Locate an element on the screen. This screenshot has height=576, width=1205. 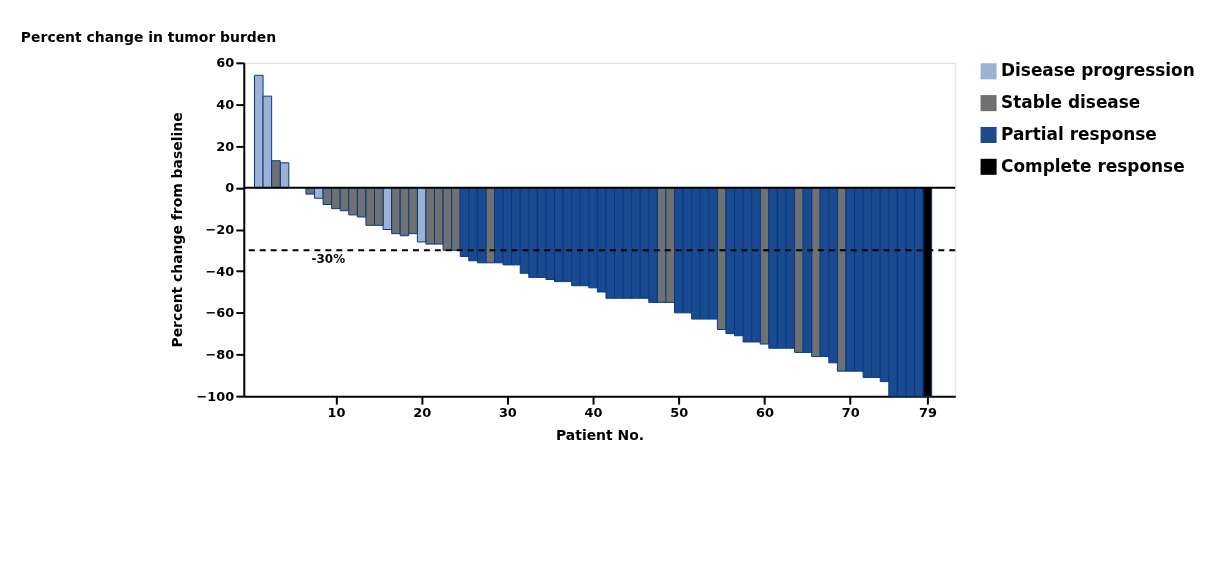
y-tick-label: −100 is located at coordinates (215, 396).